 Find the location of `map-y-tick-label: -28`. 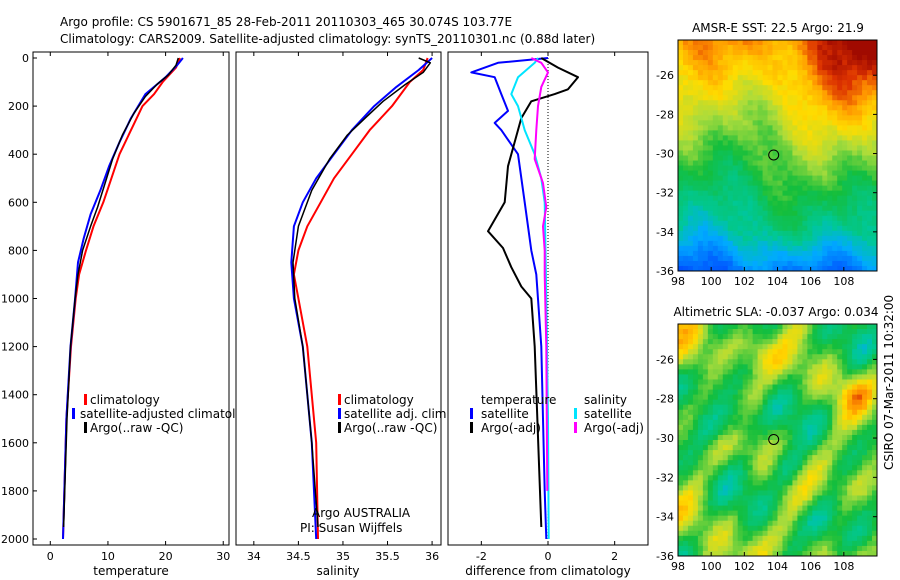

map-y-tick-label: -28 is located at coordinates (665, 114).